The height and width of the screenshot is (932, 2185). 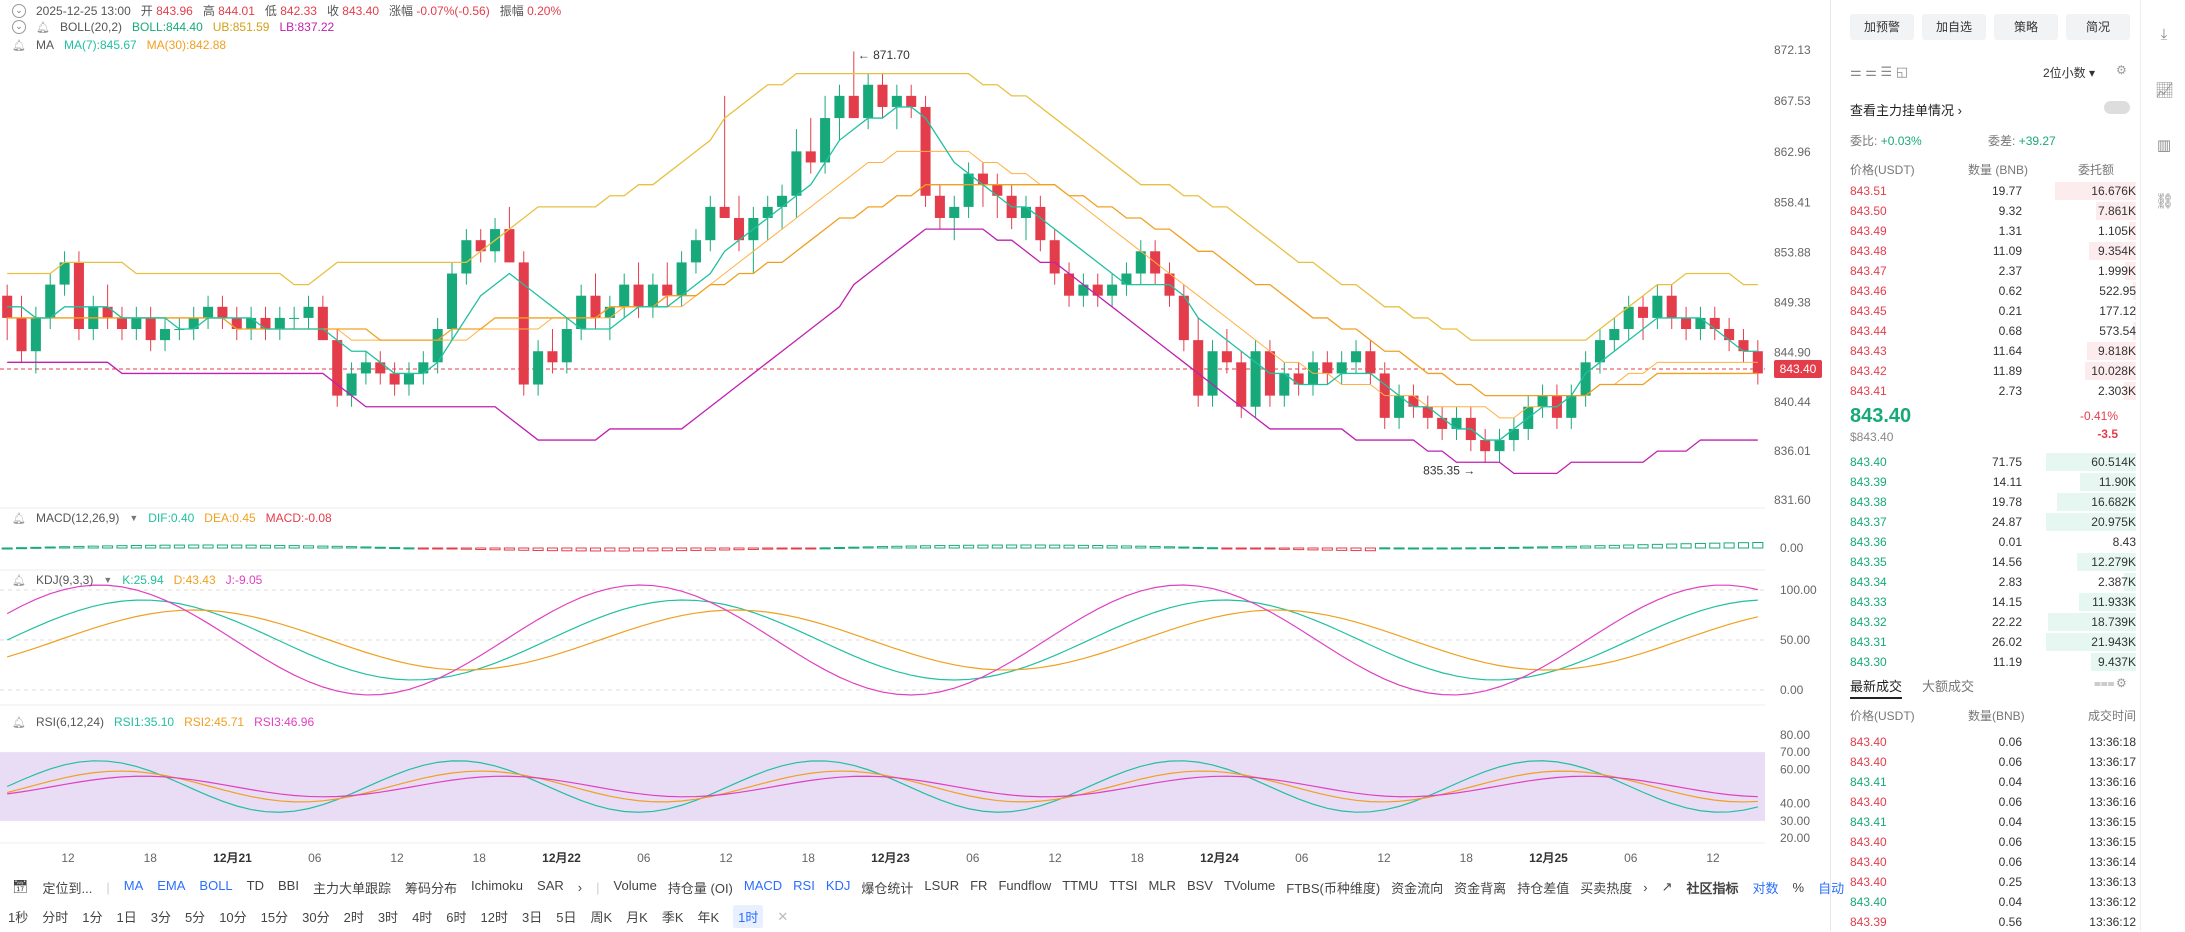 What do you see at coordinates (566, 917) in the screenshot?
I see `timeframe-15: 5日` at bounding box center [566, 917].